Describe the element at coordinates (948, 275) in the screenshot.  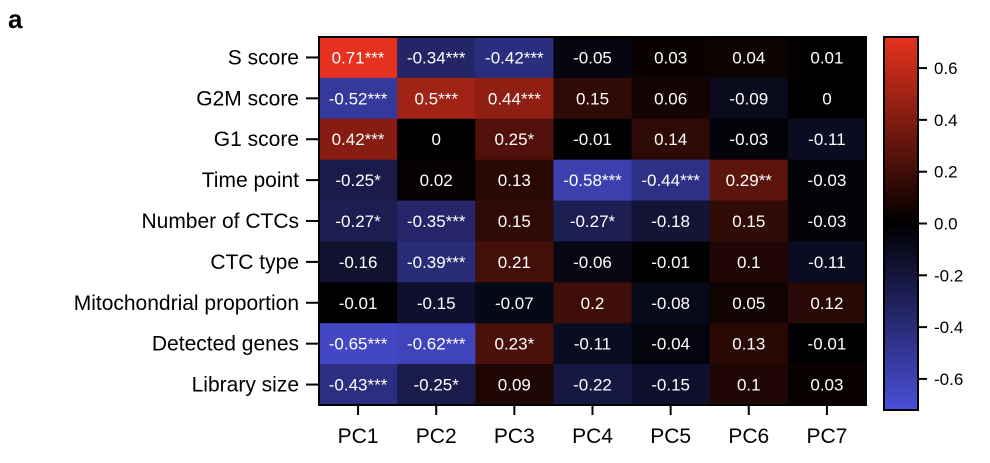
I see `colorbar-tick-label: -0.2` at that location.